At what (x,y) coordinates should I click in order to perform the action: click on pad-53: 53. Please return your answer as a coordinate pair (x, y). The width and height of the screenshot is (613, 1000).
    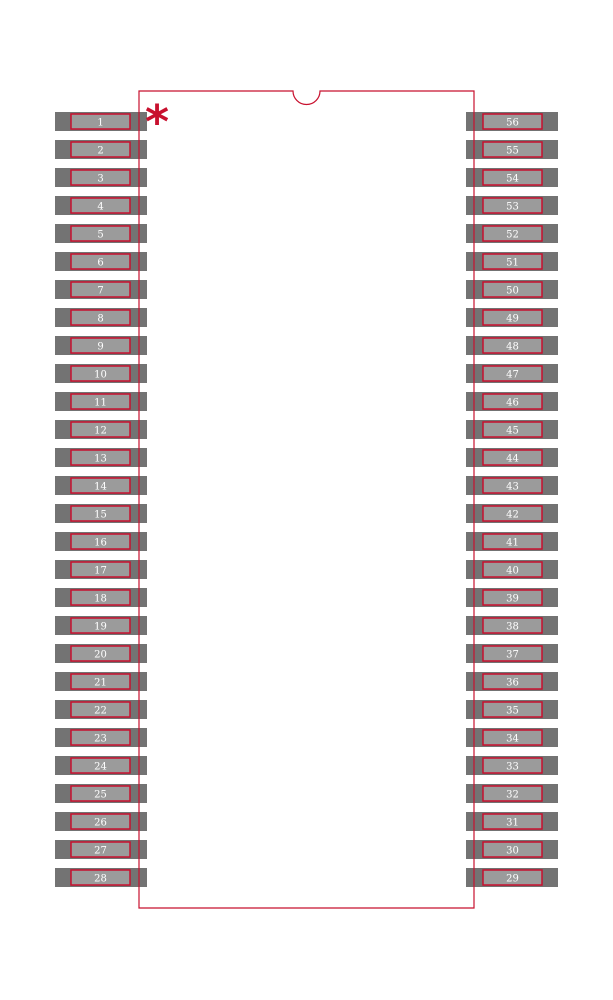
    Looking at the image, I should click on (512, 205).